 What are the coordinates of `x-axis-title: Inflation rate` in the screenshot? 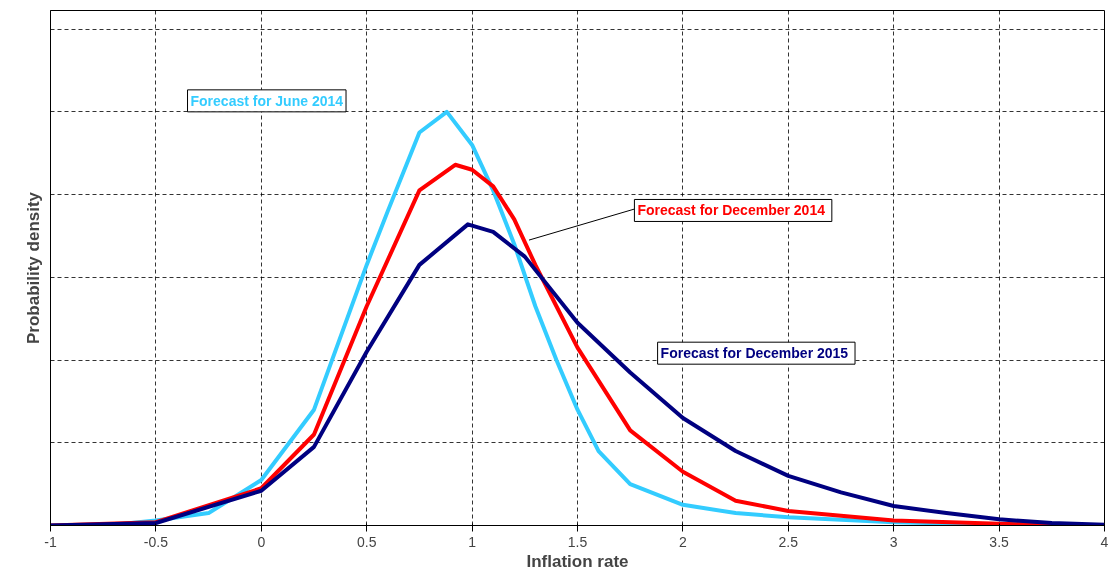 It's located at (577, 561).